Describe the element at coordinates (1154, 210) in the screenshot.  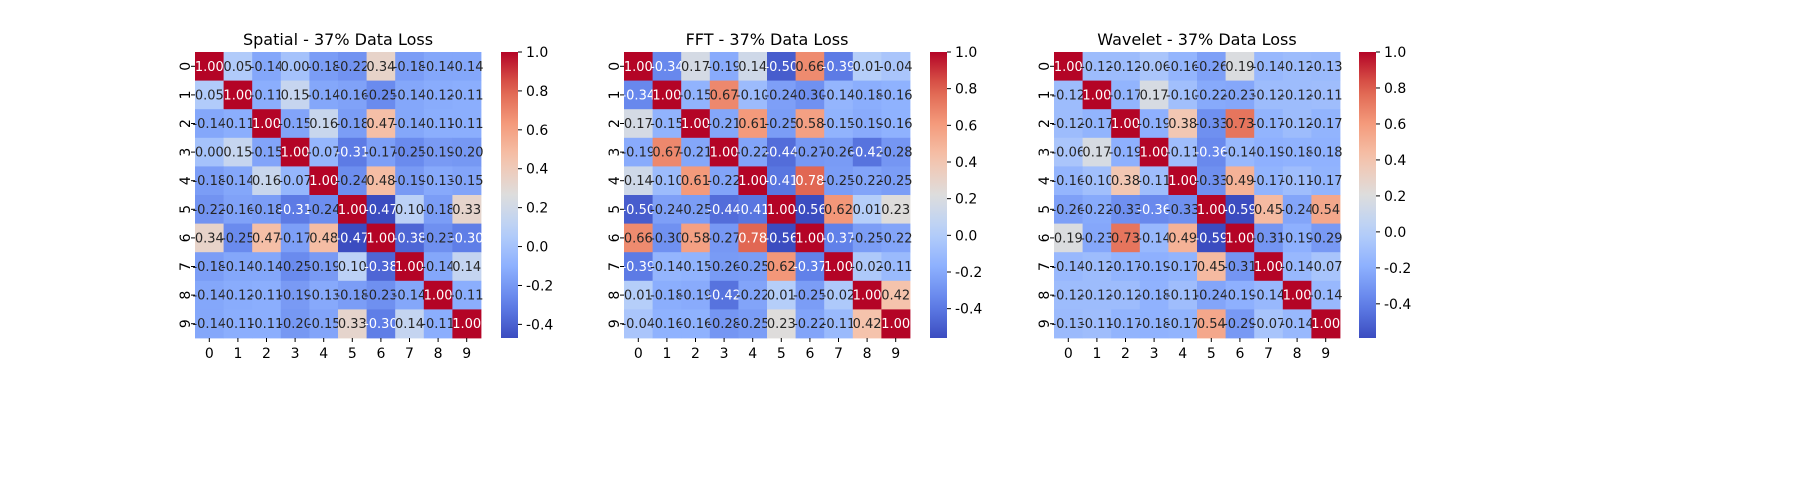
I see `cell-value-label: -0.36` at that location.